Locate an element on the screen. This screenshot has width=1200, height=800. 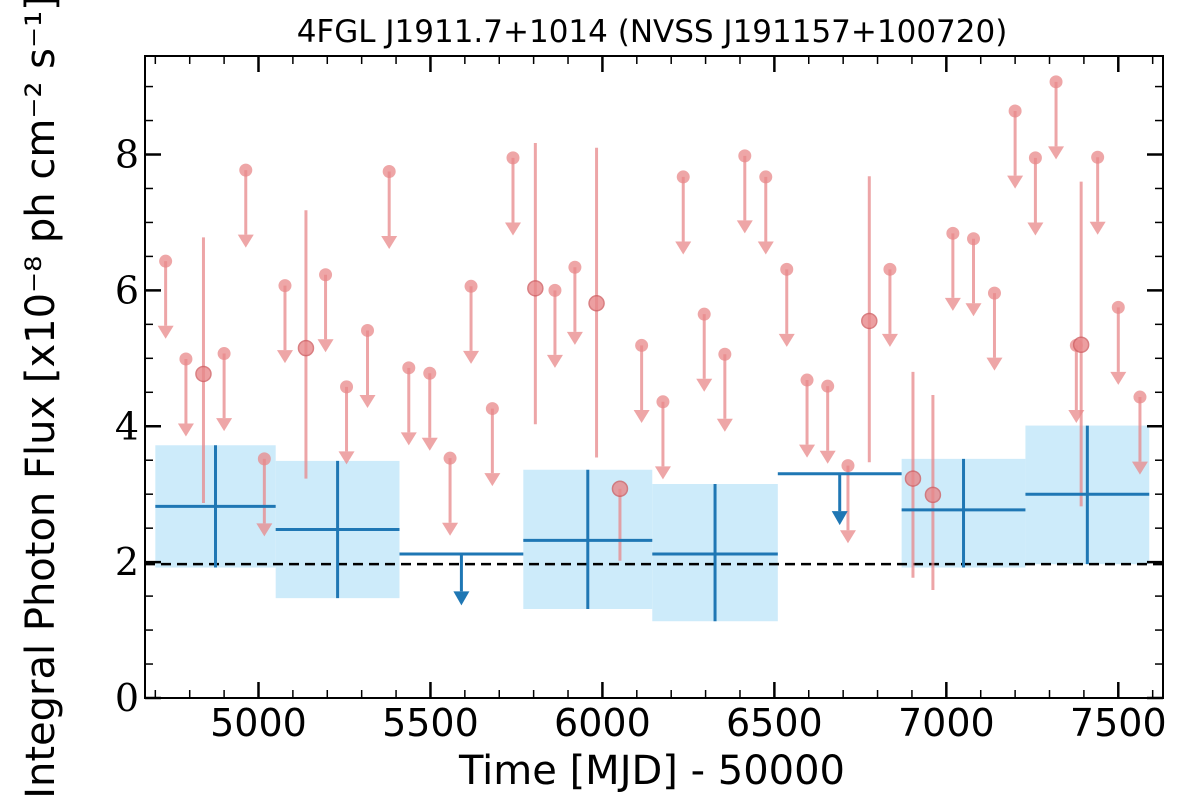
chart-title: 4FGL J1911.7+1014 (NVSS J191157+100720) is located at coordinates (652, 32).